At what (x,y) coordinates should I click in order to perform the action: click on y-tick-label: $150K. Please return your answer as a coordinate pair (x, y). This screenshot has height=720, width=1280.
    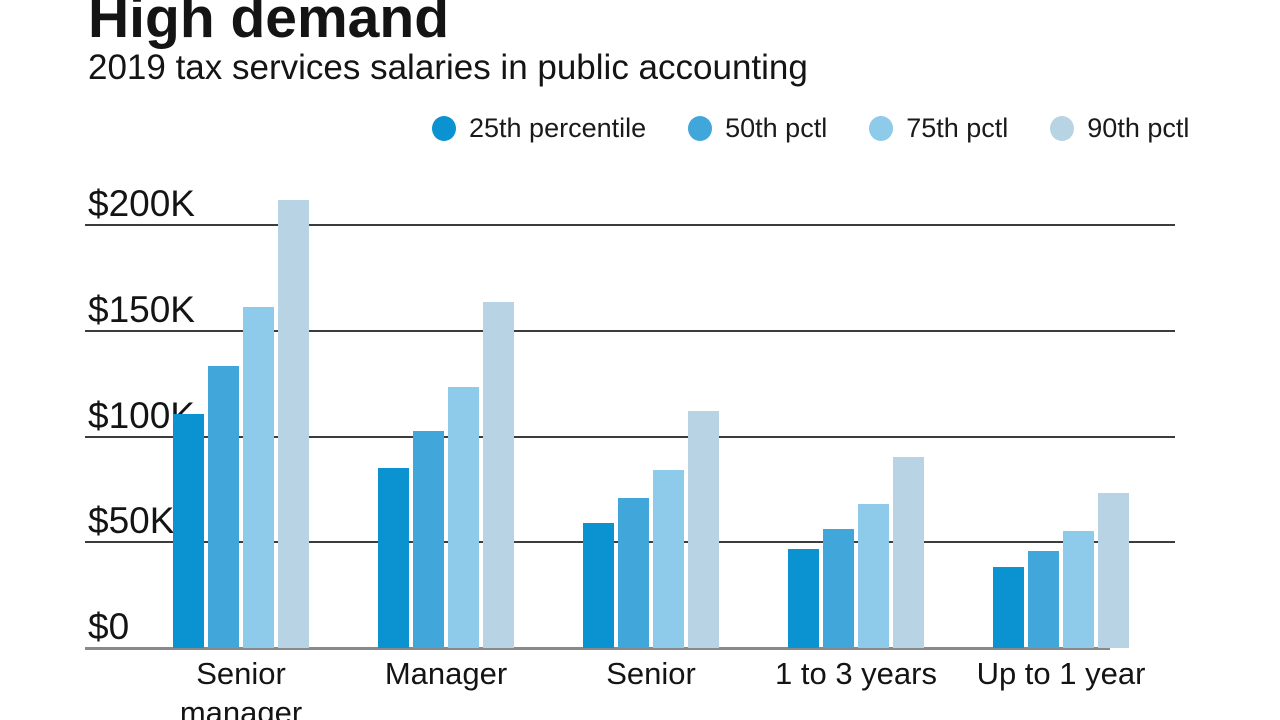
    Looking at the image, I should click on (141, 309).